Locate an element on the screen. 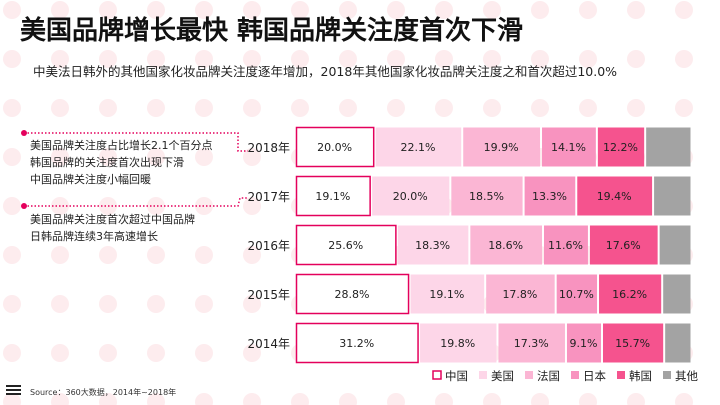  data-label: 25.6% is located at coordinates (345, 245).